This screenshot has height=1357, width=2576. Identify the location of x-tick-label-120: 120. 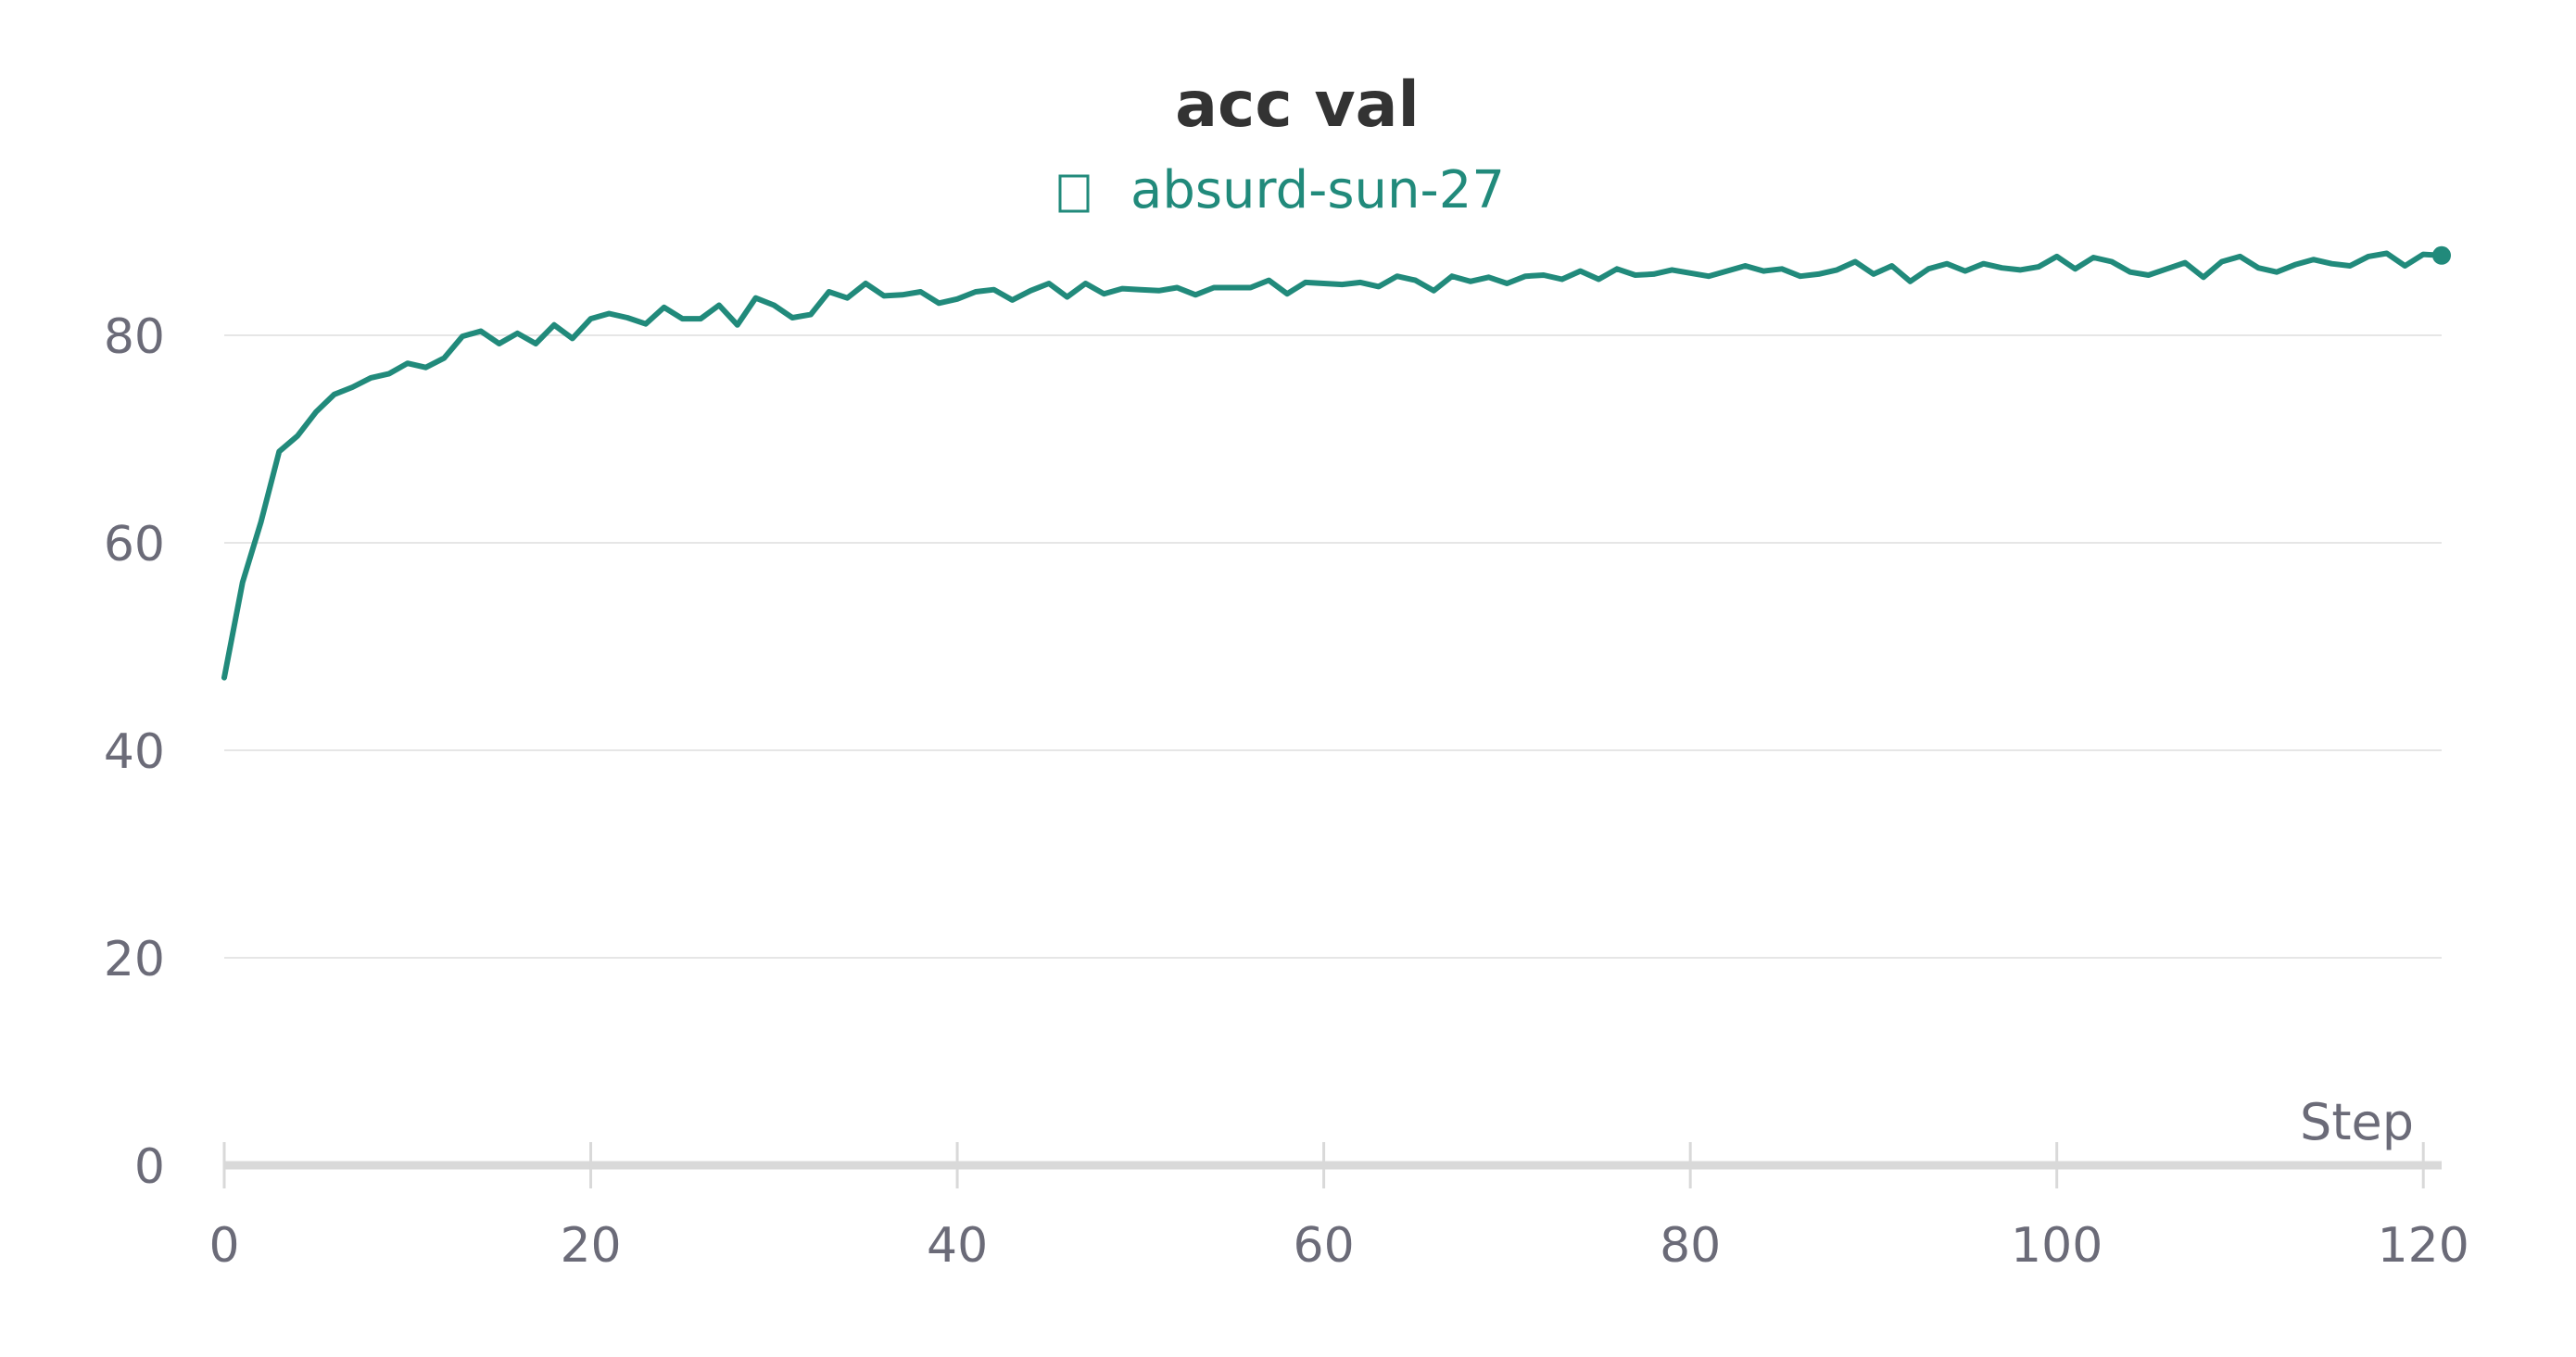
(2424, 1246).